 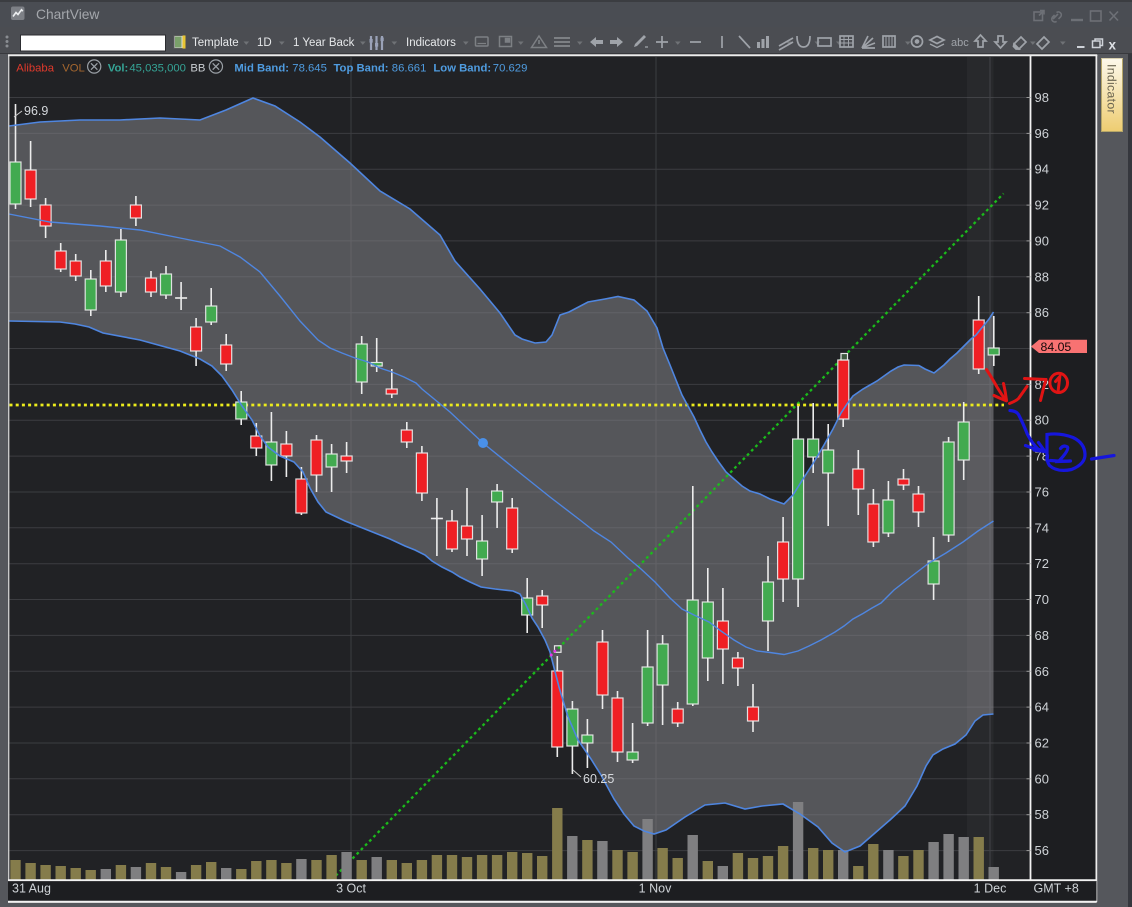 What do you see at coordinates (1042, 492) in the screenshot?
I see `svg-text: 76` at bounding box center [1042, 492].